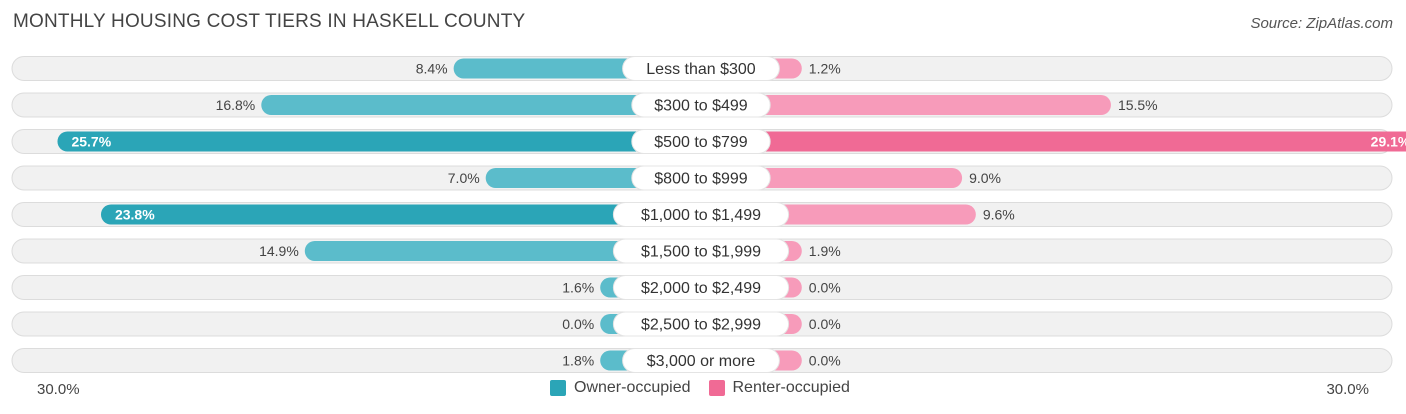 The height and width of the screenshot is (414, 1406). I want to click on legend-label-renter: Renter-occupied, so click(791, 387).